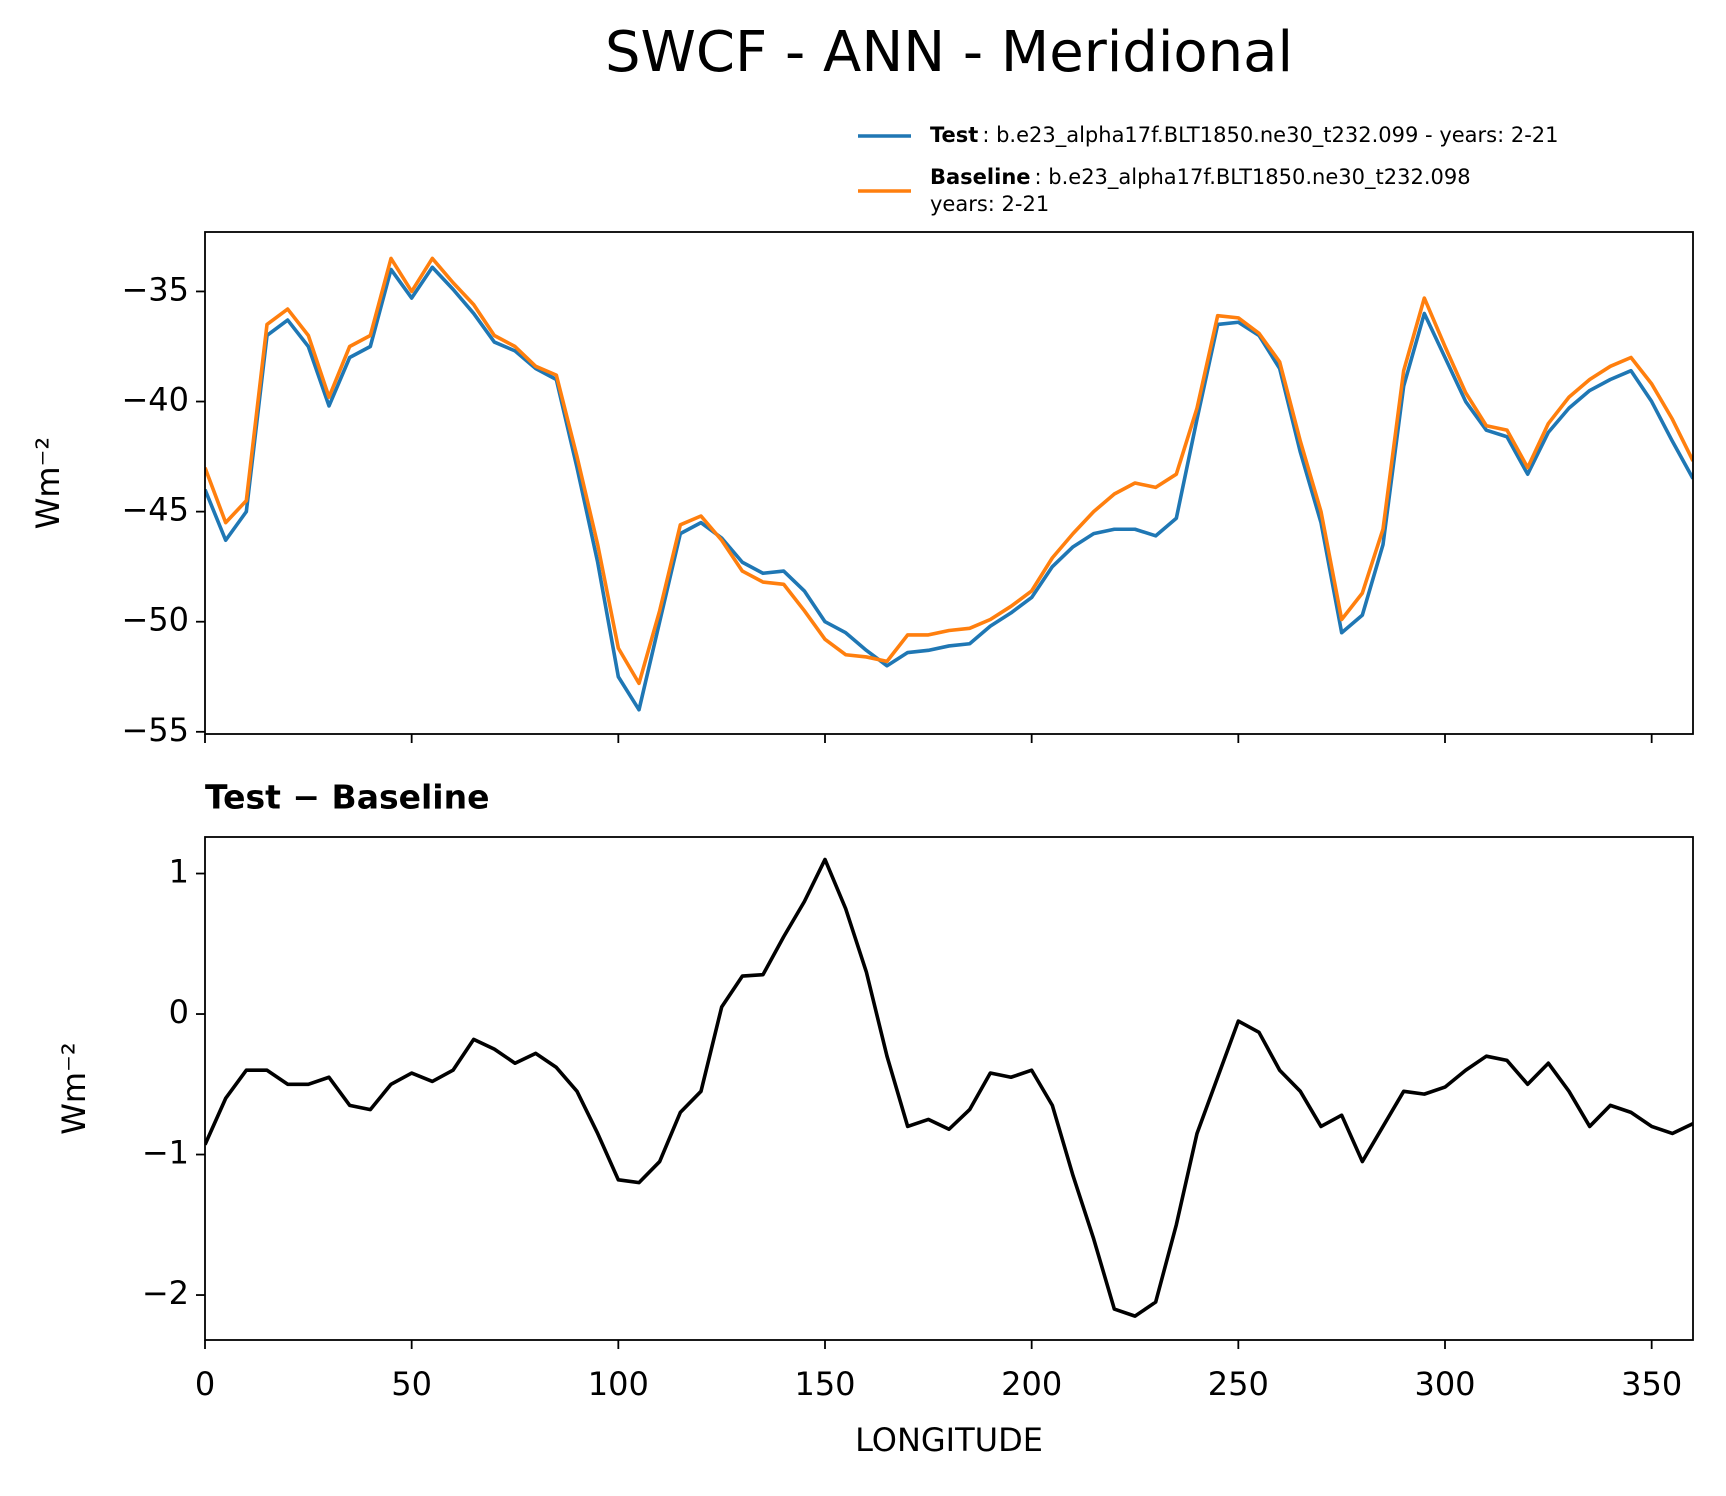 Image resolution: width=1726 pixels, height=1496 pixels. Describe the element at coordinates (980, 177) in the screenshot. I see `legend-name: Baseline` at that location.